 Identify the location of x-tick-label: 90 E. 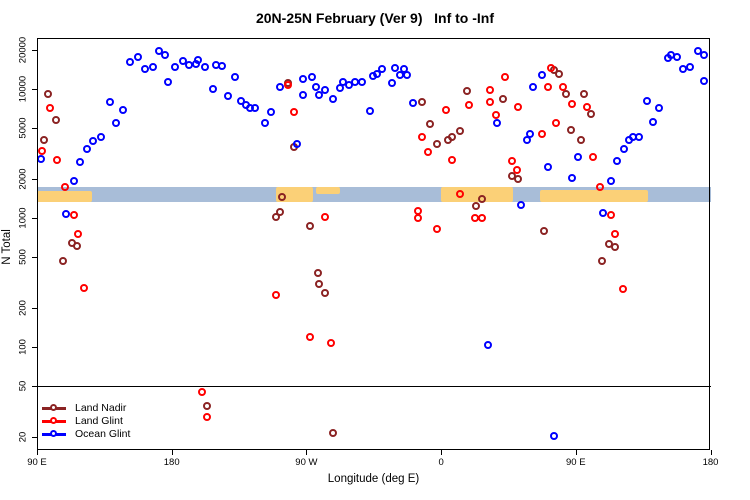
(37, 462).